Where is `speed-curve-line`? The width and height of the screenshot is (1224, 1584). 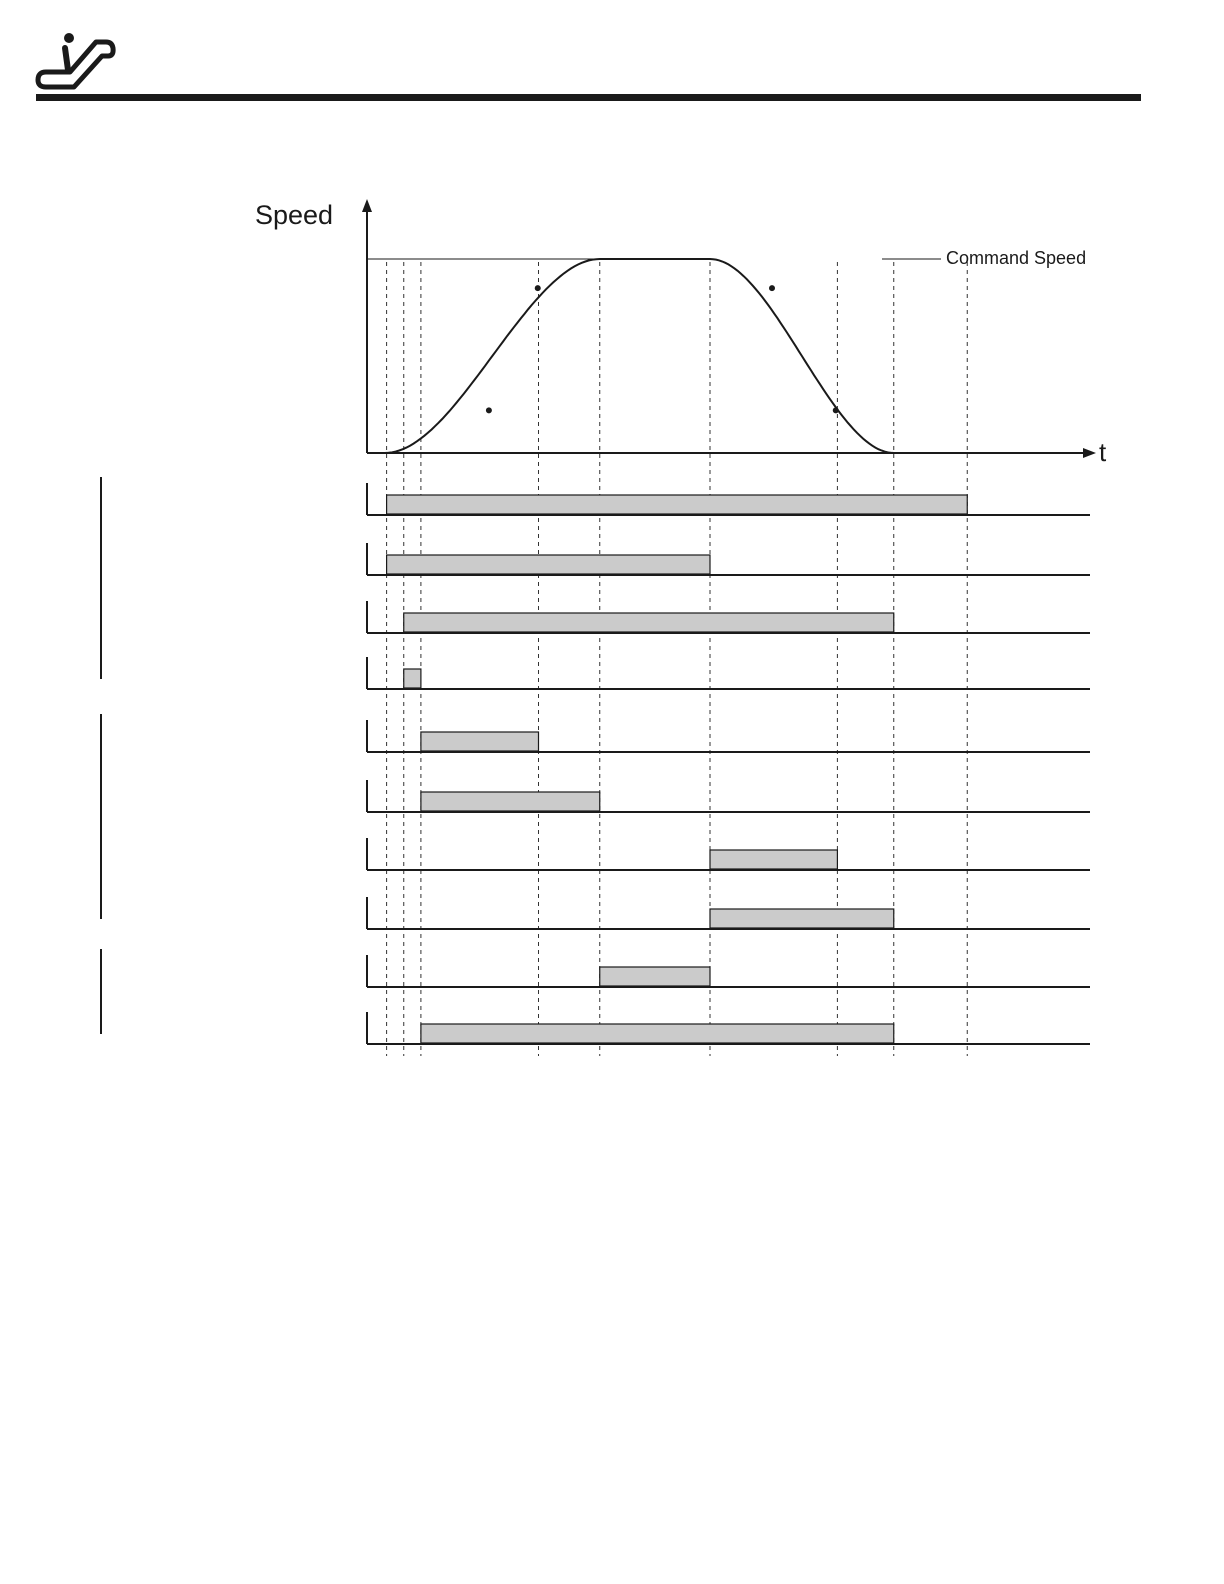
speed-curve-line is located at coordinates (630, 356).